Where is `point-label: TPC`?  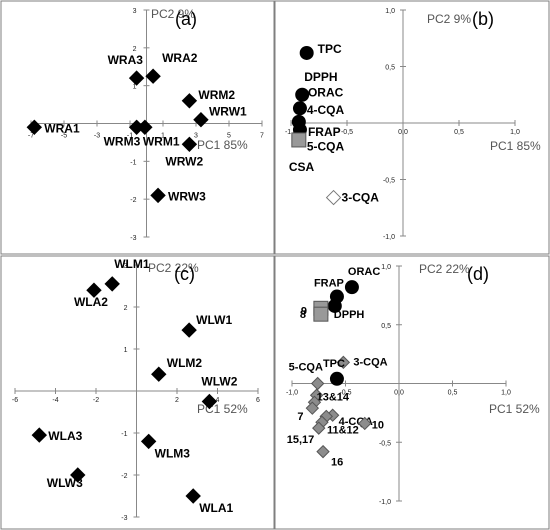 point-label: TPC is located at coordinates (334, 364).